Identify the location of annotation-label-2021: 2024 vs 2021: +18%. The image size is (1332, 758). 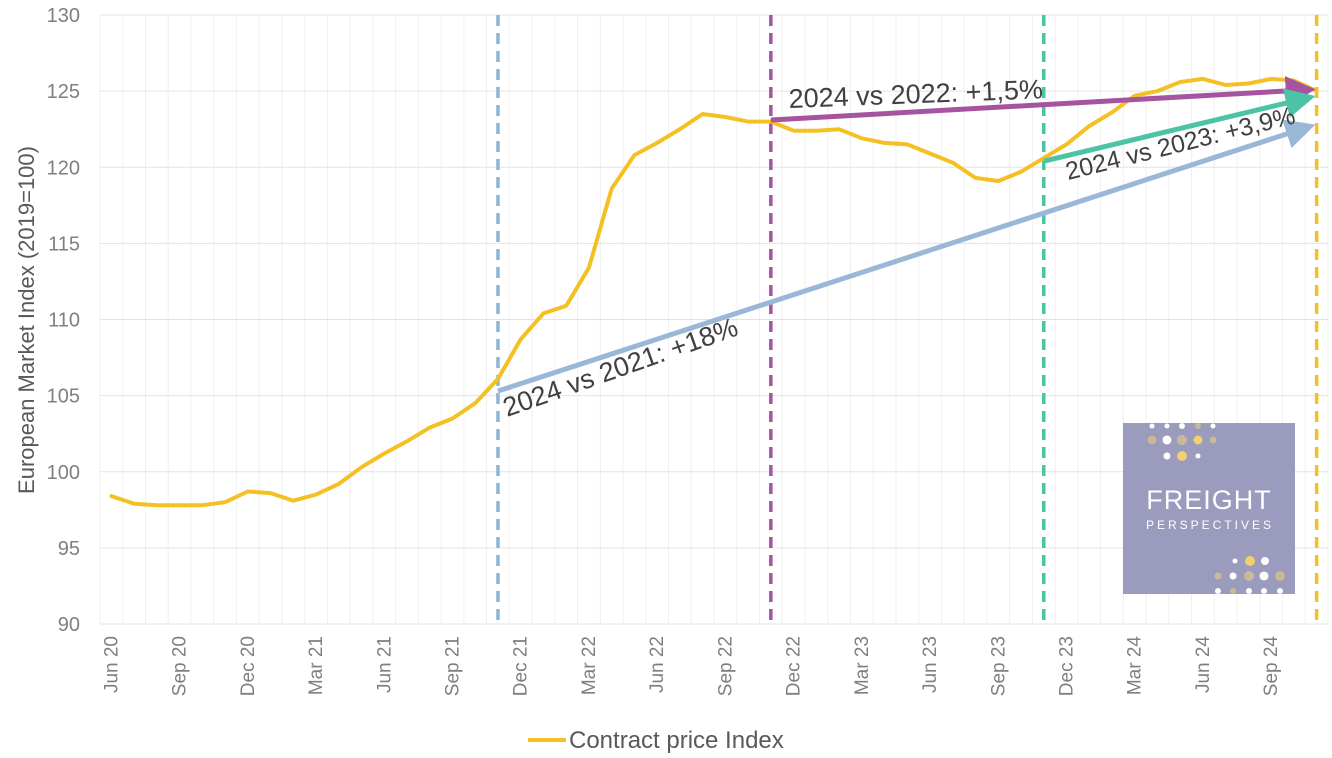
(620, 367).